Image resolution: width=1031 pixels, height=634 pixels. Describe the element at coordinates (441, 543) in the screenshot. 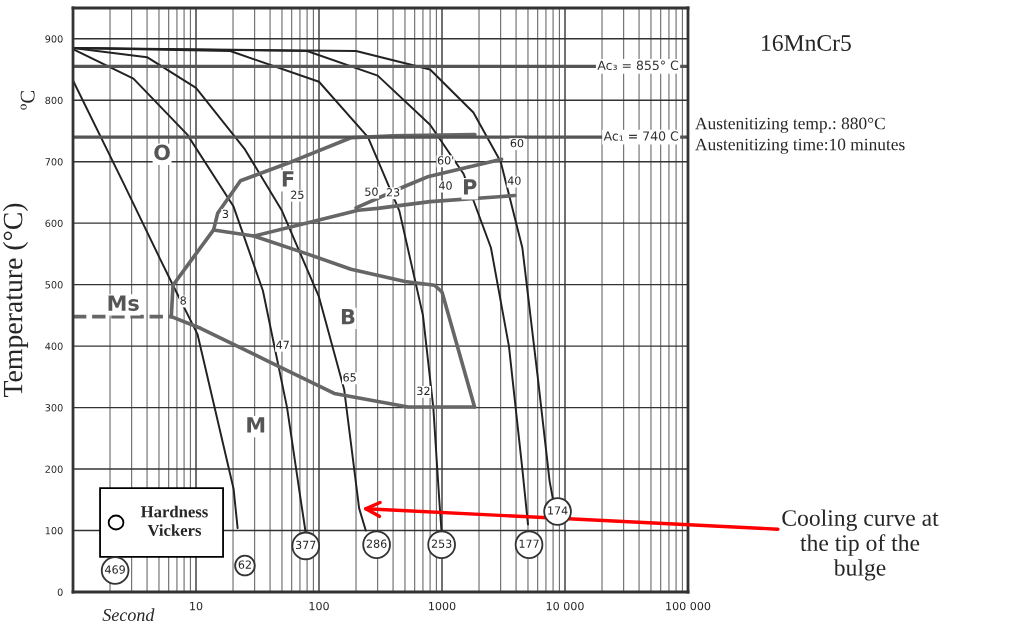

I see `annotation: 253` at that location.